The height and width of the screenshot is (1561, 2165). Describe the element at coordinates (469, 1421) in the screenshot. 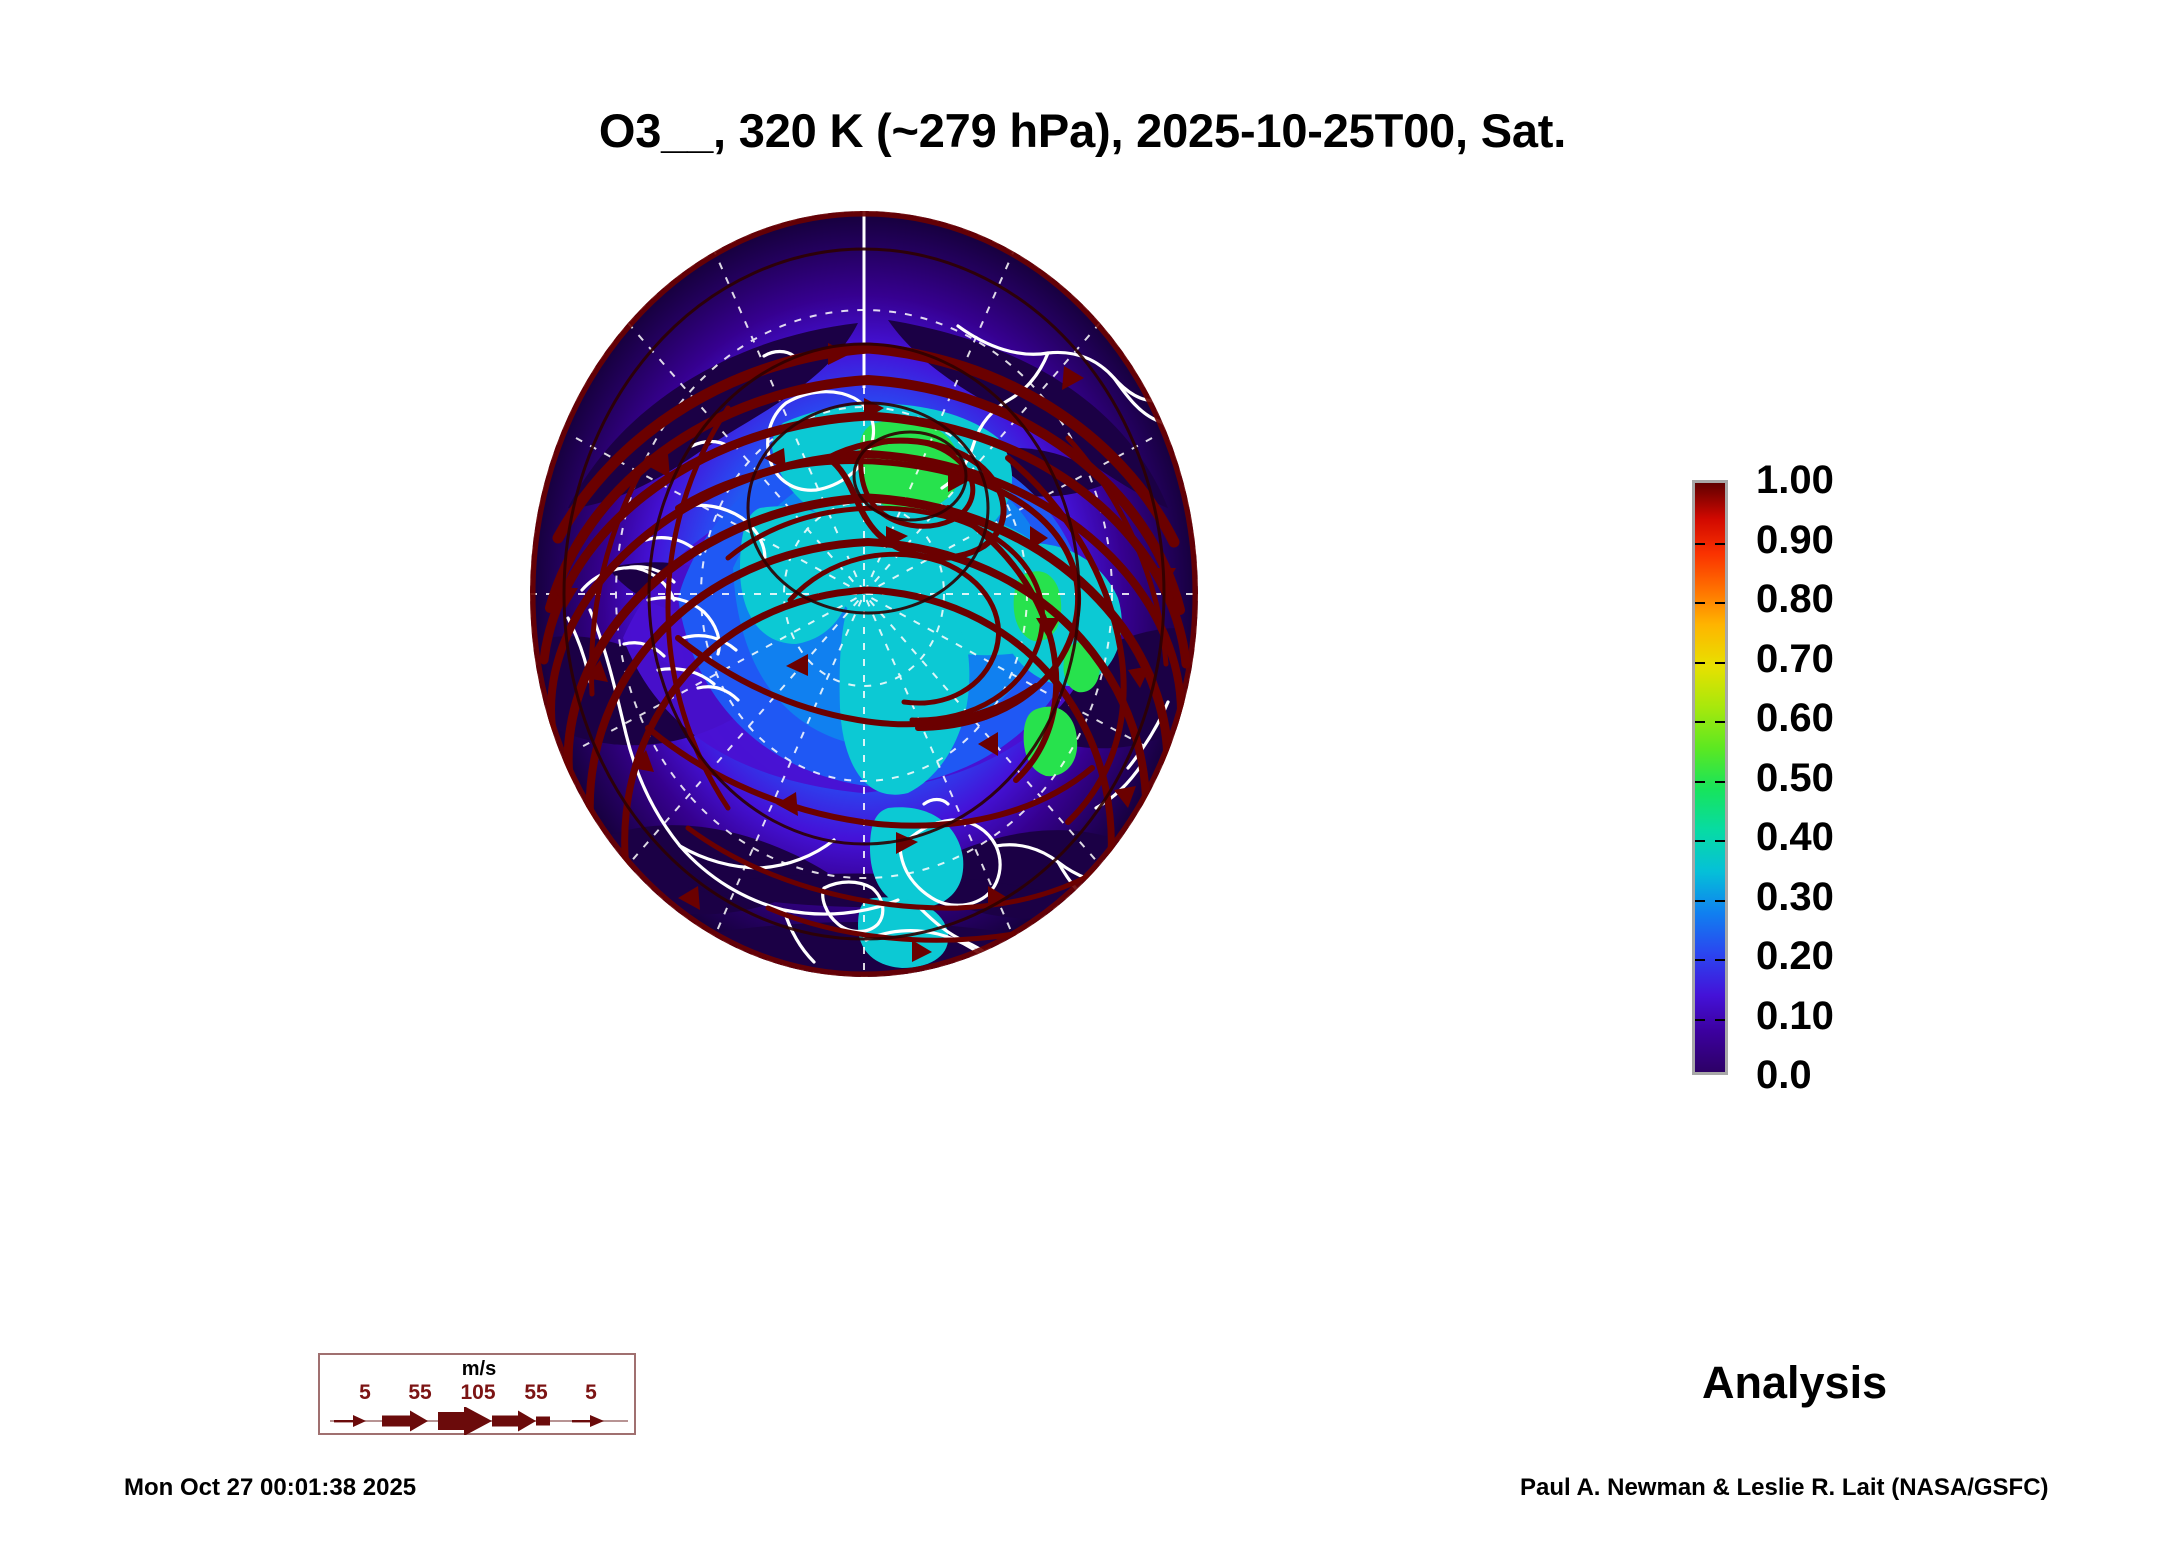

I see `wind-arrow-glyphs` at that location.